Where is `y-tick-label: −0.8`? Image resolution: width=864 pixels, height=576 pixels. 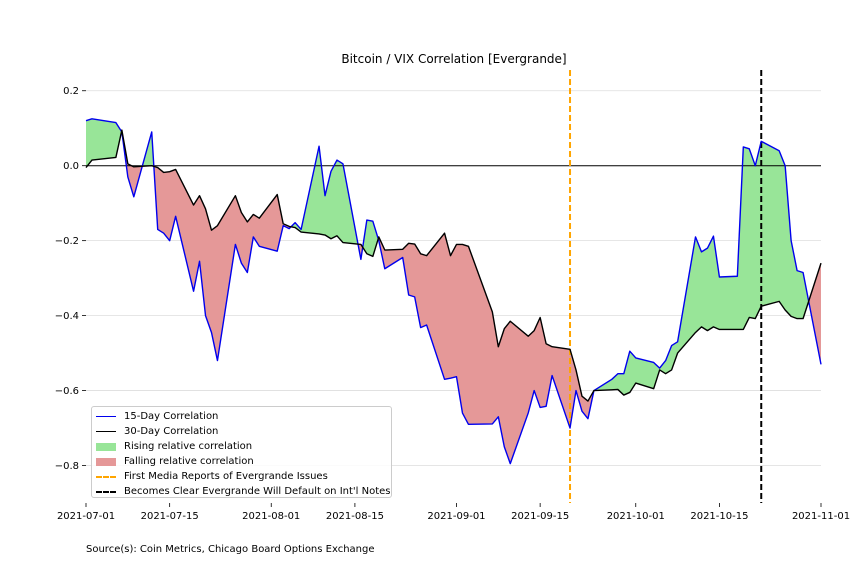 y-tick-label: −0.8 is located at coordinates (67, 466).